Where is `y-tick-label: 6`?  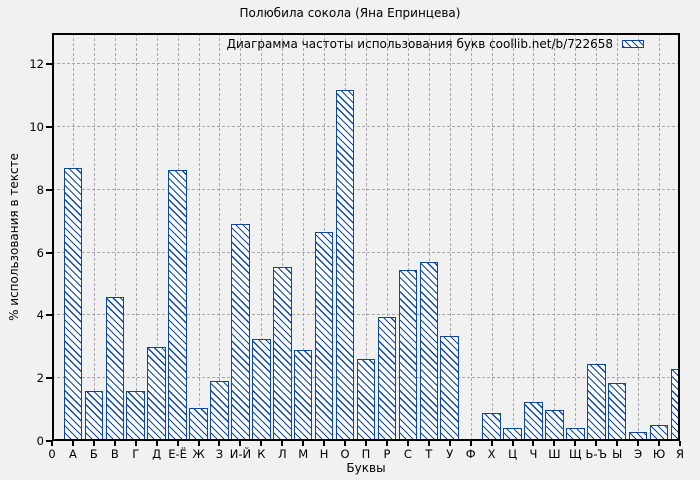
y-tick-label: 6 is located at coordinates (40, 252).